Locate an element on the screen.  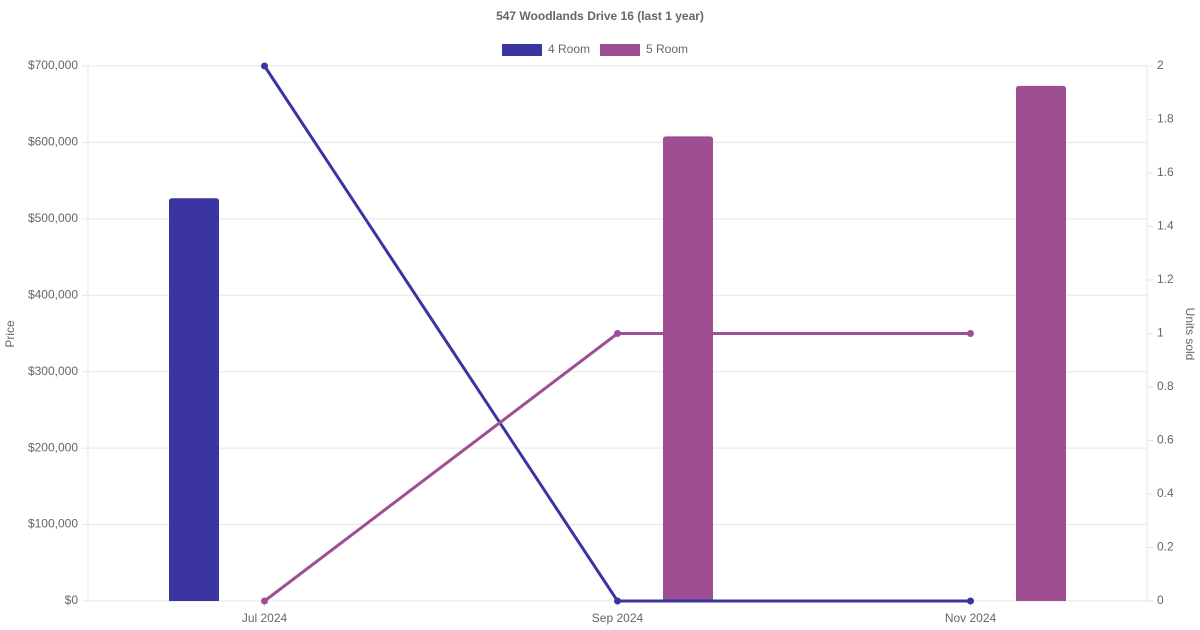
y-tick-label: $500,000 is located at coordinates (53, 218).